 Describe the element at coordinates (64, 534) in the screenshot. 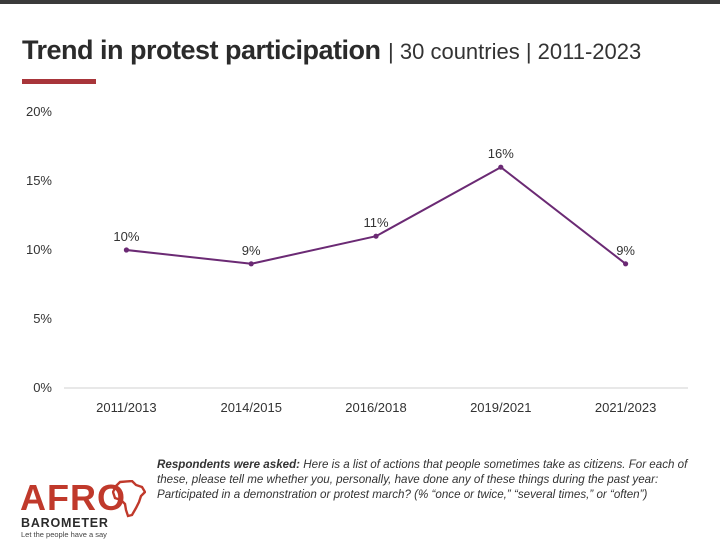

I see `logo-tagline: Let the people have a say` at that location.